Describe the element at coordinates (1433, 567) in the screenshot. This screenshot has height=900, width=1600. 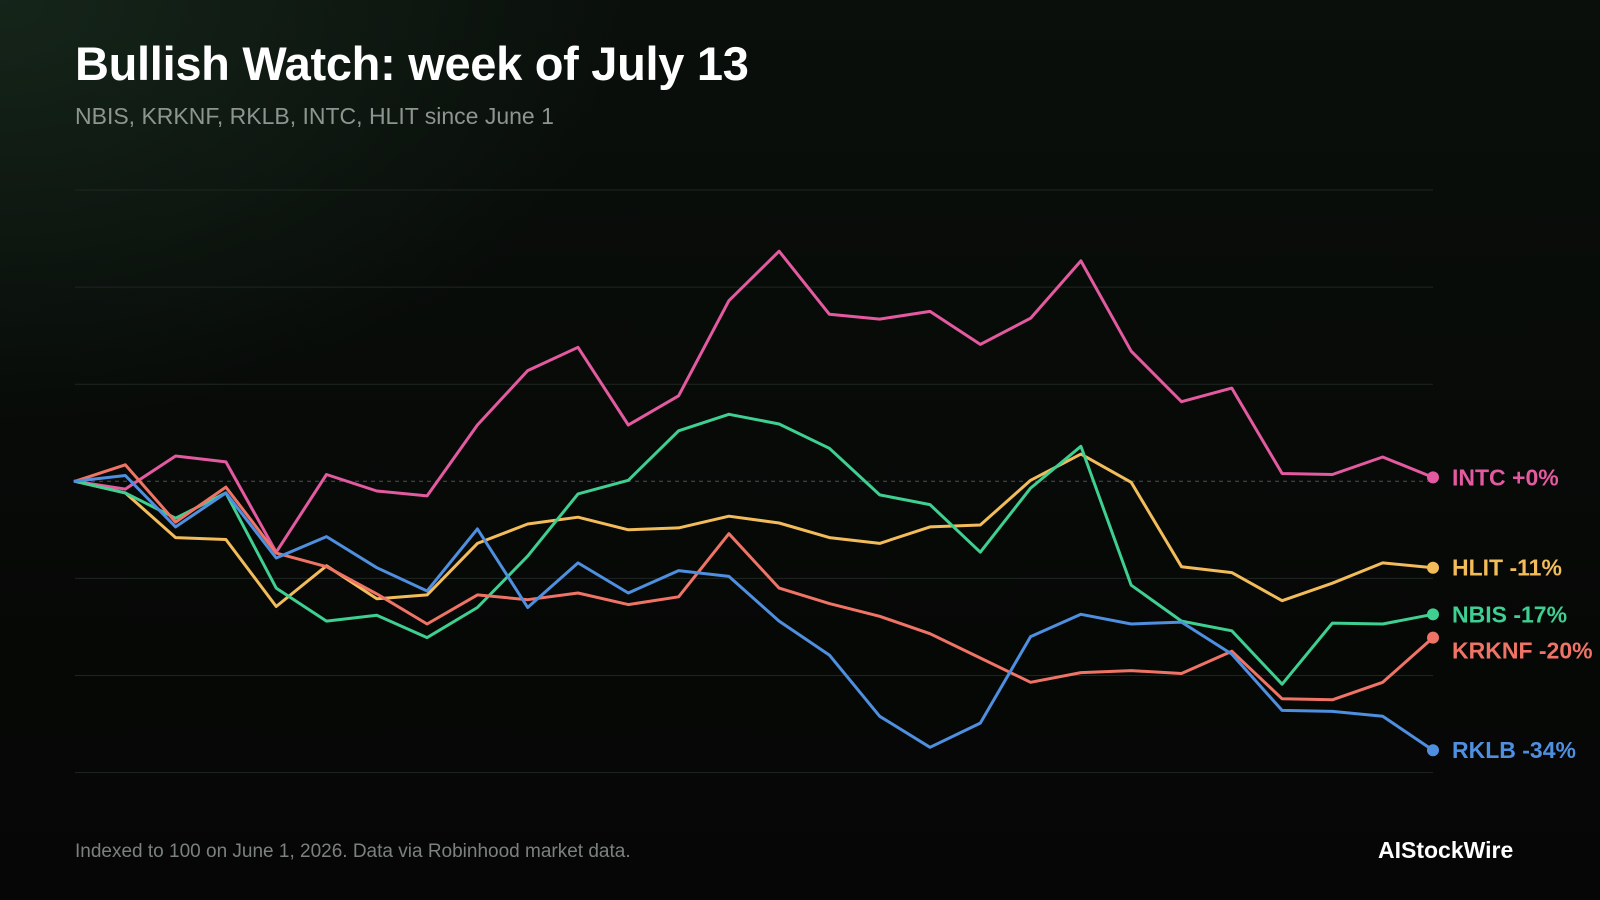
I see `end-marker-hlit` at that location.